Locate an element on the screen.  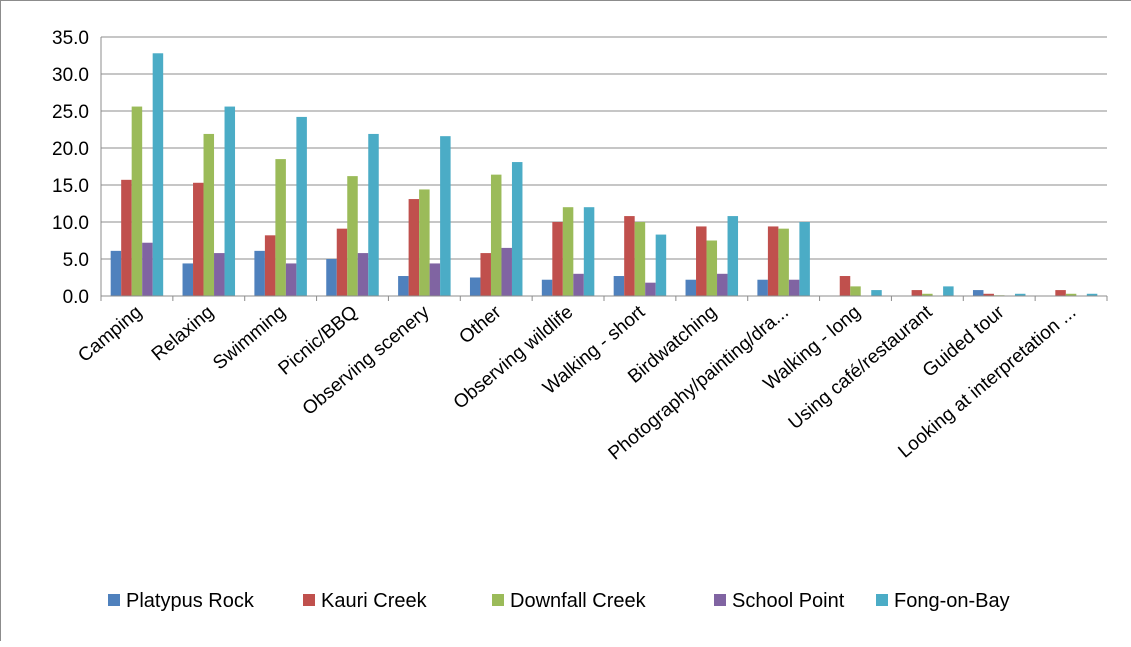
y-tick-label: 0.0 is located at coordinates (76, 297).